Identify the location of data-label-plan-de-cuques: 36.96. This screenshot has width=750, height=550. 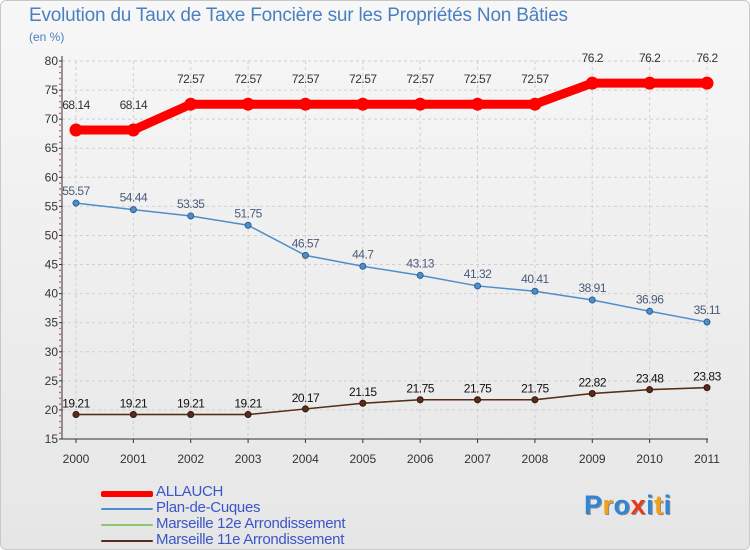
(650, 299).